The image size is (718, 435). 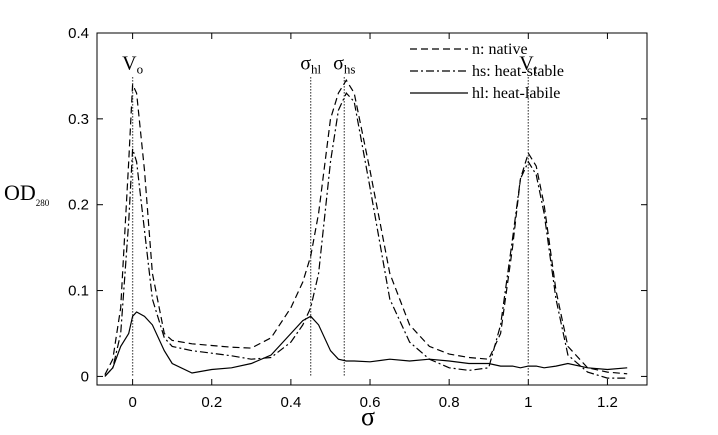 What do you see at coordinates (211, 402) in the screenshot?
I see `x-tick-label: 0.2` at bounding box center [211, 402].